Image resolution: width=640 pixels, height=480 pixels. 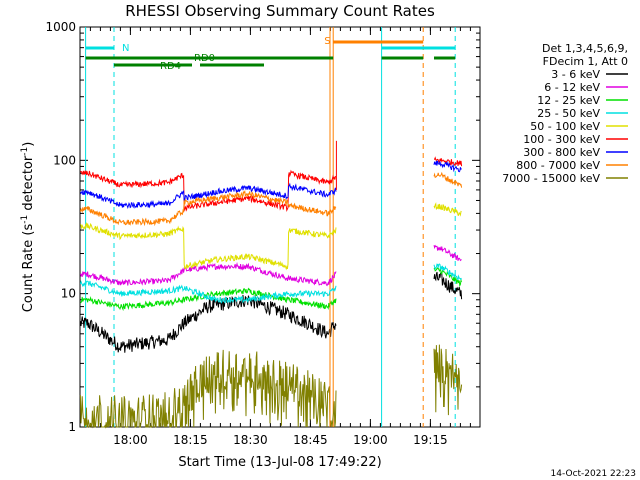 I want to click on x-tick-label: 19:00, so click(x=370, y=440).